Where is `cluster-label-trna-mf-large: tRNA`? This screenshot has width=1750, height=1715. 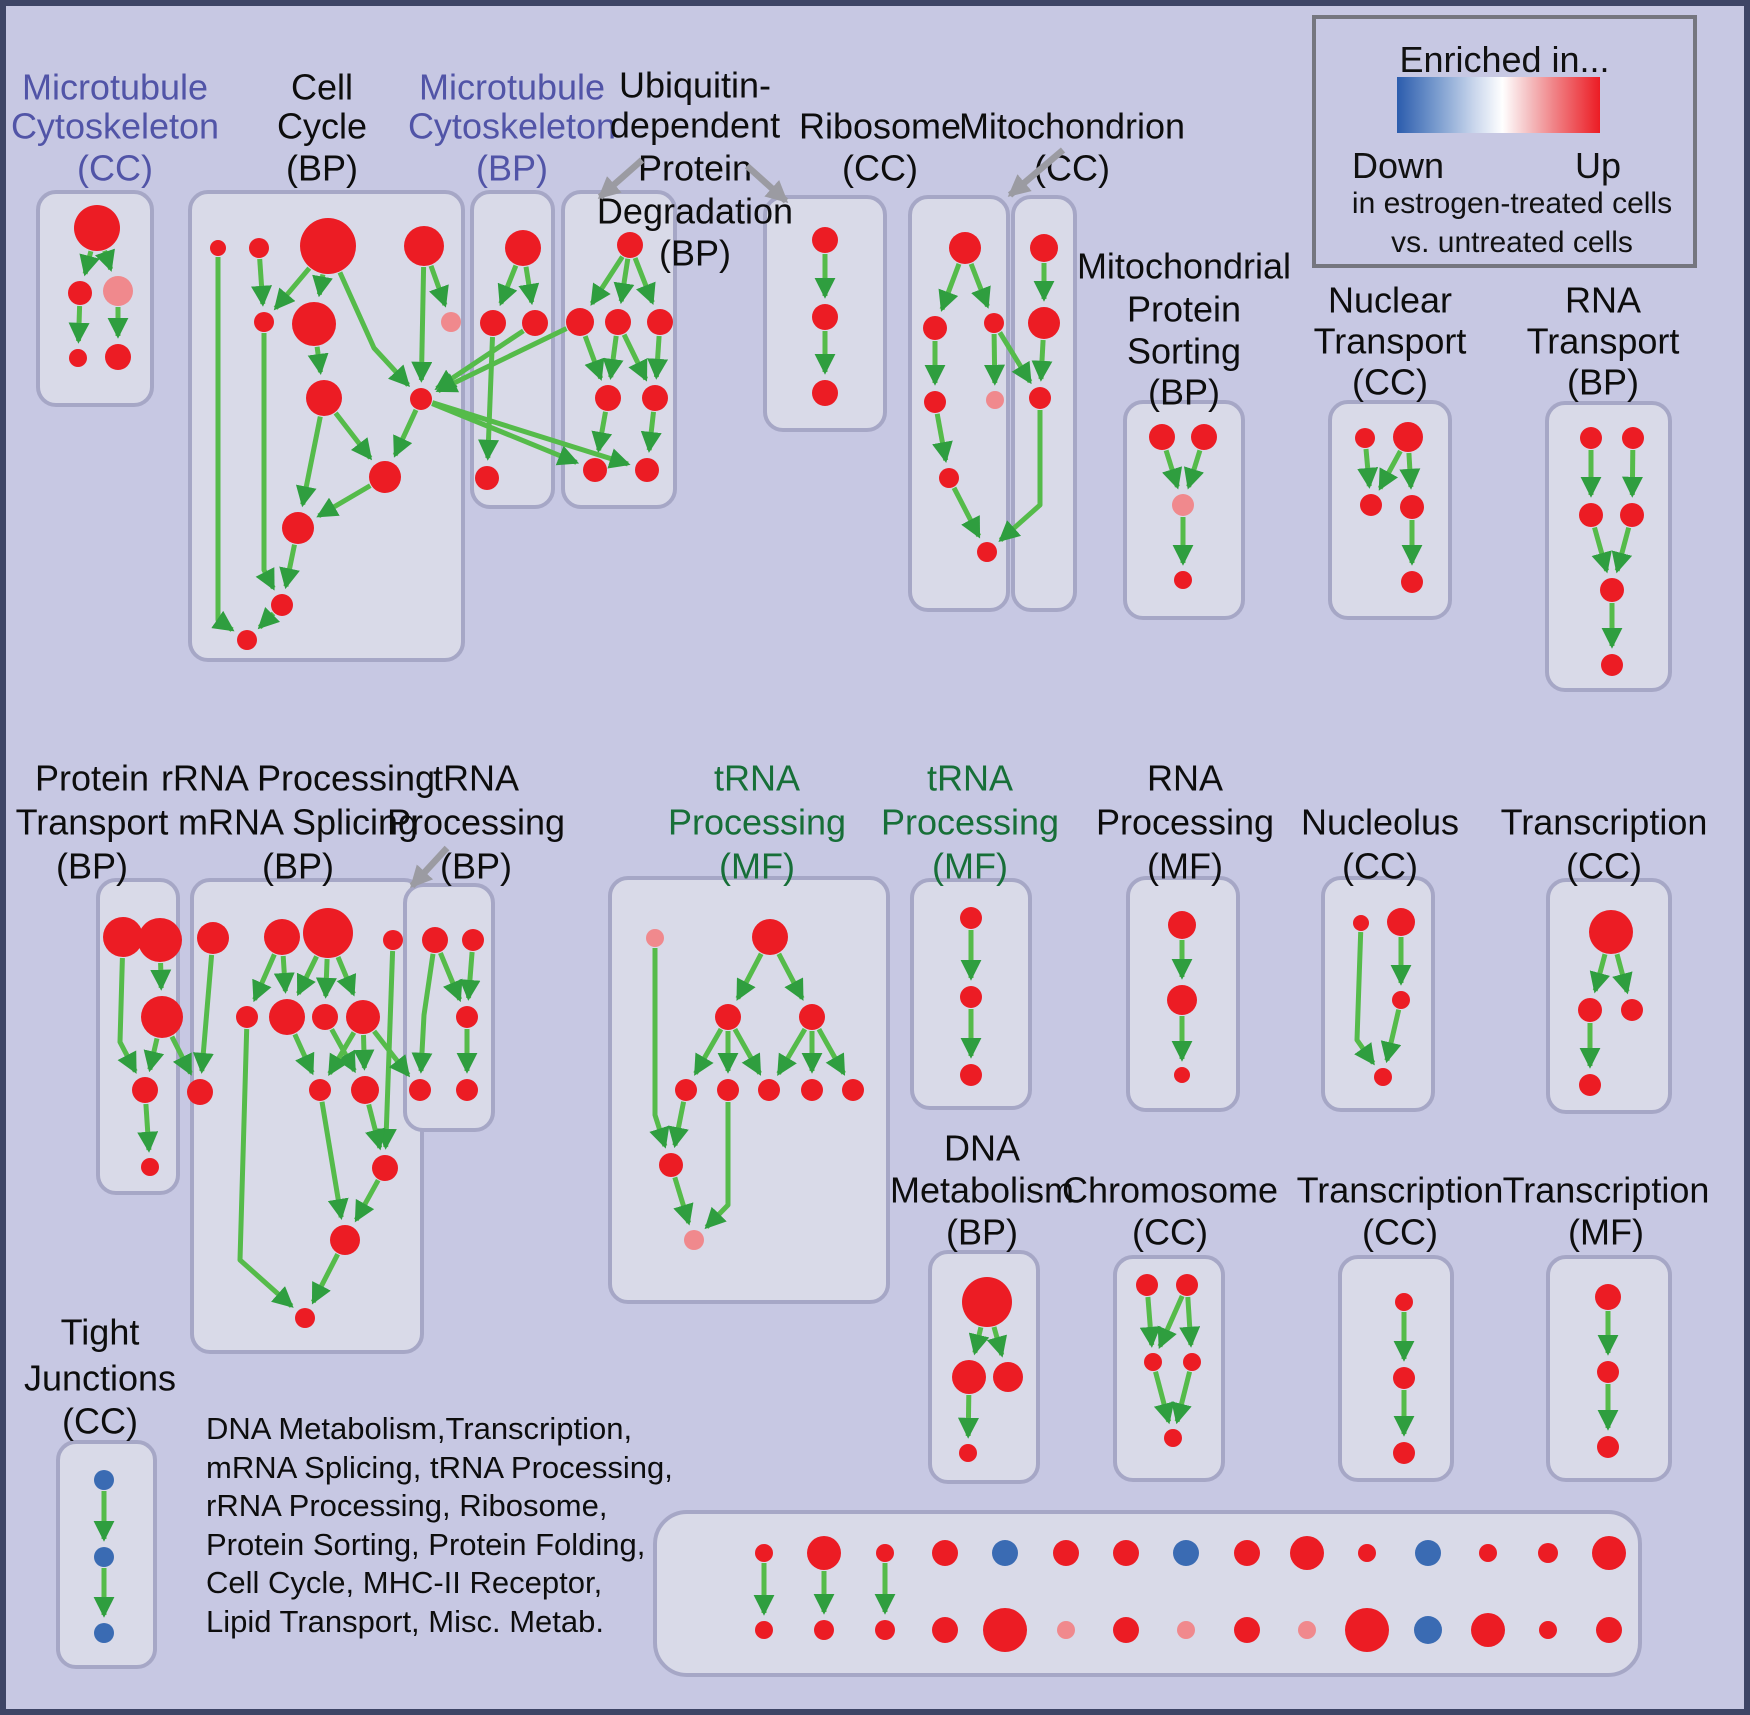 cluster-label-trna-mf-large: tRNA is located at coordinates (757, 778).